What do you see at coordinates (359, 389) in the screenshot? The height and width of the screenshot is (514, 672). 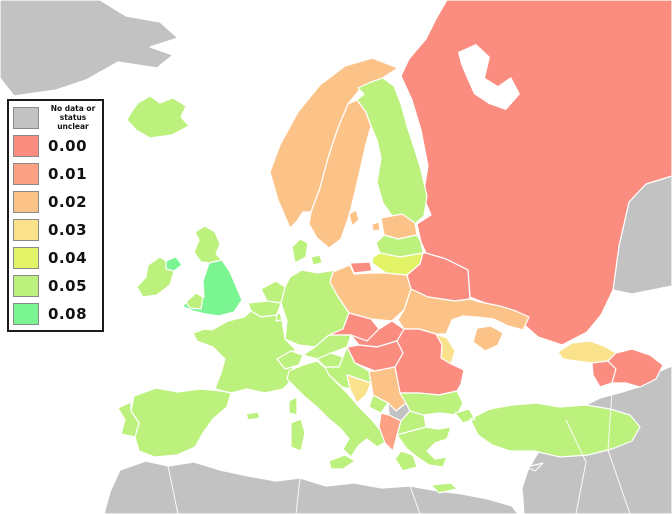 I see `region-bosnia` at bounding box center [359, 389].